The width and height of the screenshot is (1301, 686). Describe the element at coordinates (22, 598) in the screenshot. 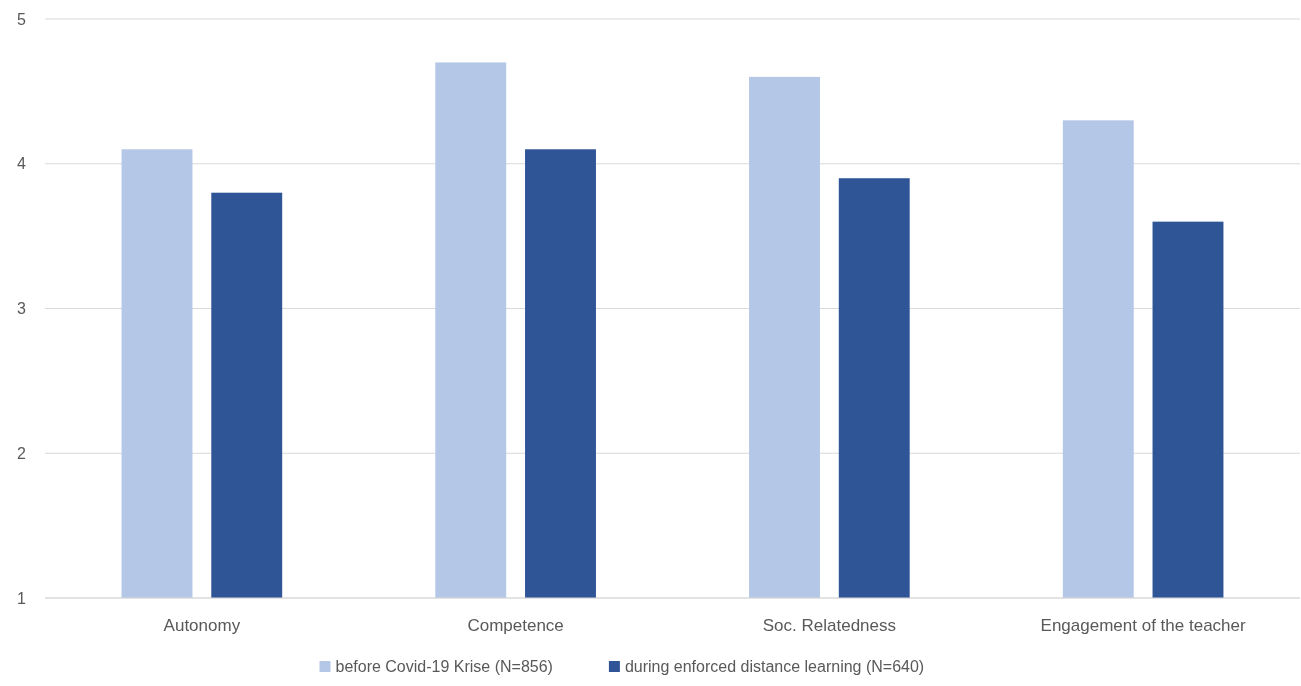

I see `y-tick-label: 1` at that location.